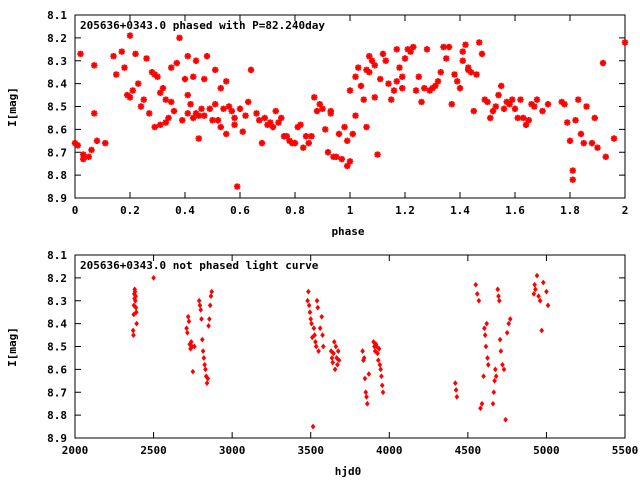  I want to click on x-tick-label: 1.2, so click(405, 210).